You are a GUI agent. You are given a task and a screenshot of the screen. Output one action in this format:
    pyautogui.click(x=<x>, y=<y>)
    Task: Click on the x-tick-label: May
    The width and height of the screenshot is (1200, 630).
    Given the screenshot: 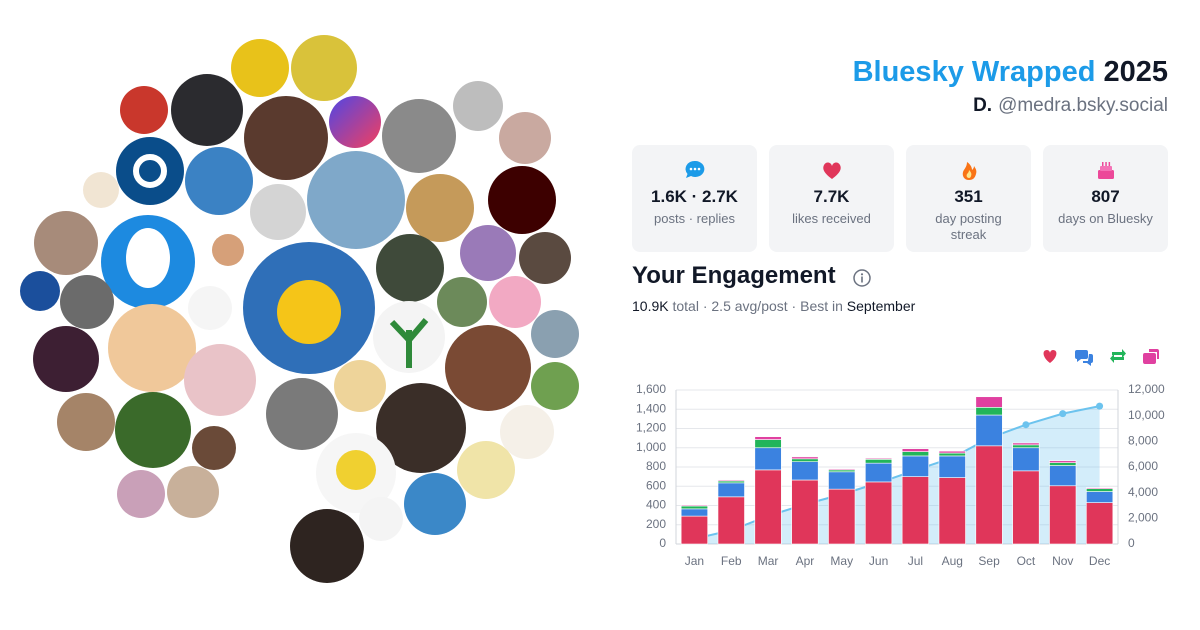 What is the action you would take?
    pyautogui.click(x=841, y=561)
    